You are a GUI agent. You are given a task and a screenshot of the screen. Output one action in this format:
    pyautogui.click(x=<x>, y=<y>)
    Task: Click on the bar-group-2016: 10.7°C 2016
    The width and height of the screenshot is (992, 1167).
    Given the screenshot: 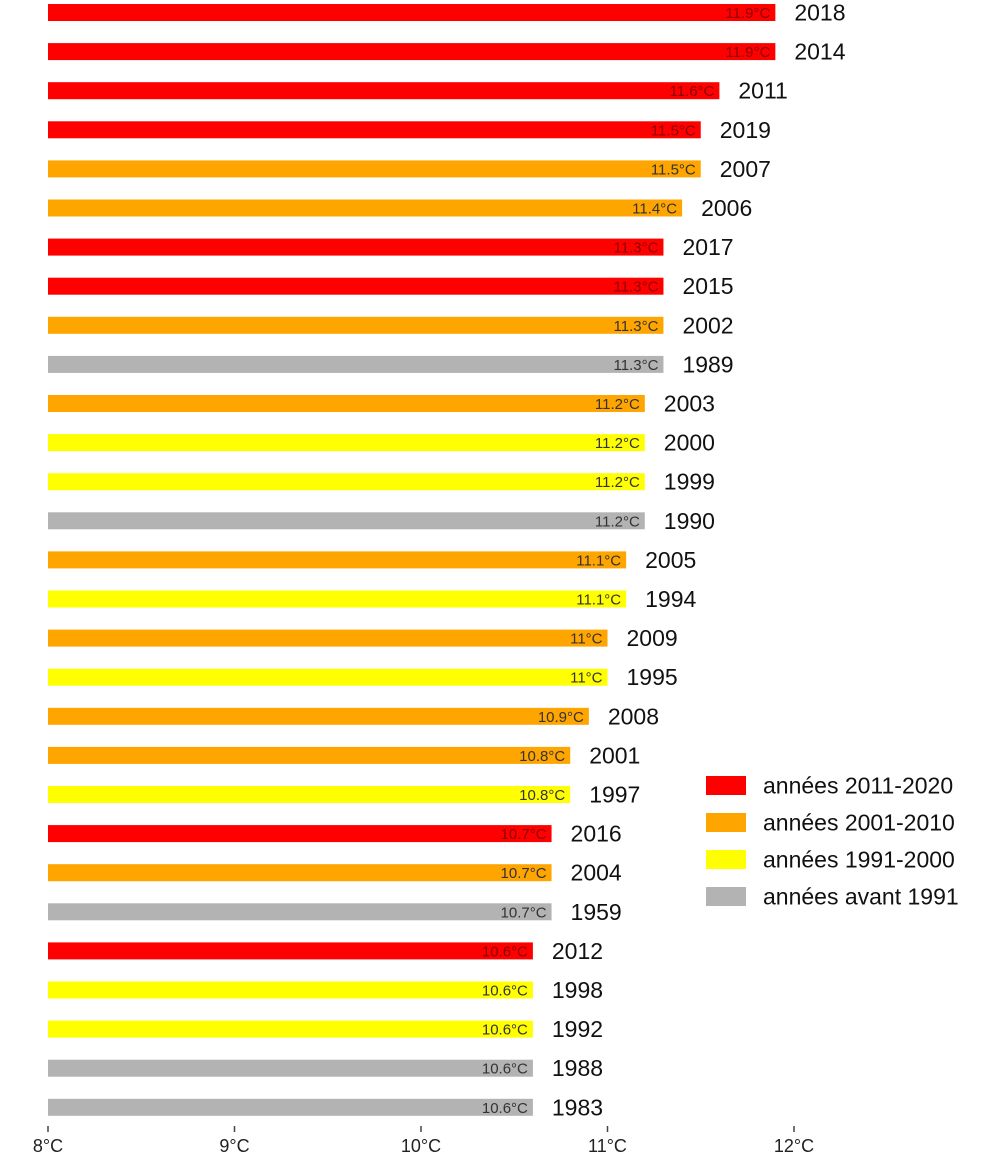 What is the action you would take?
    pyautogui.click(x=335, y=834)
    